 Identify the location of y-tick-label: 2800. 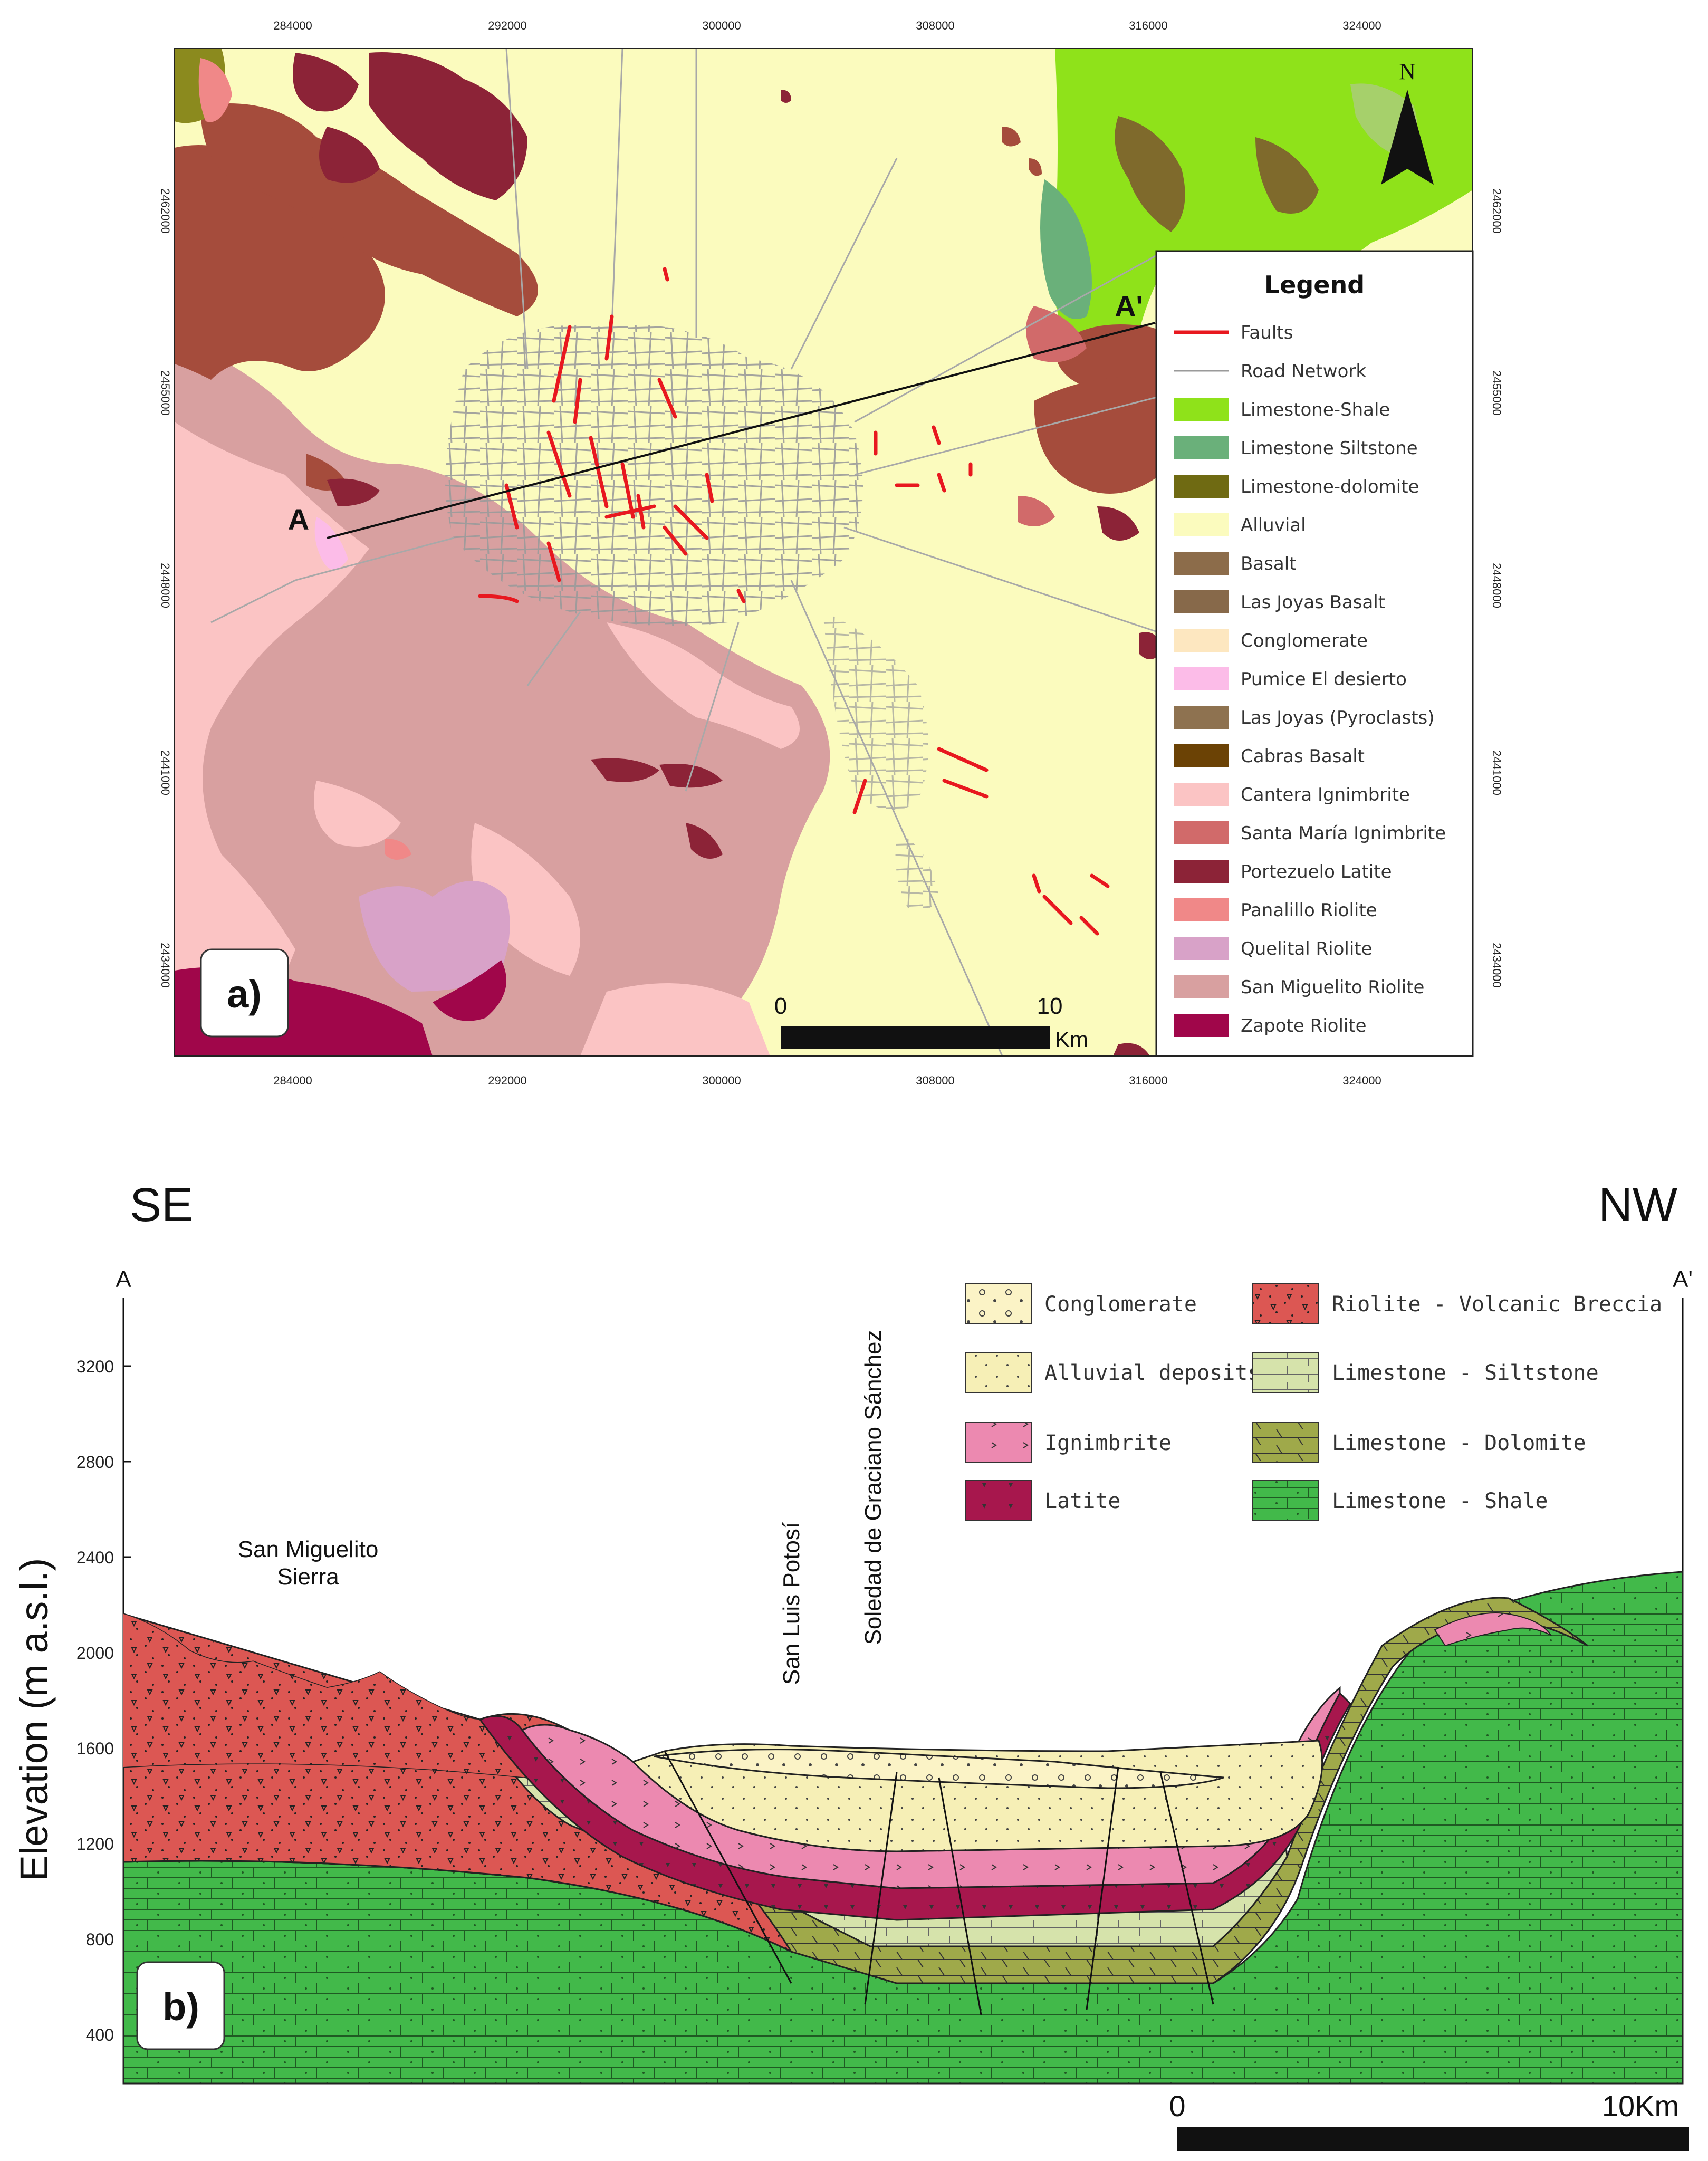
(95, 1462).